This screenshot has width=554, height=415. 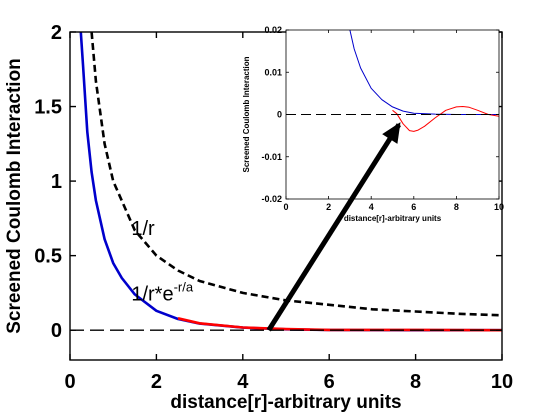 What do you see at coordinates (152, 294) in the screenshot?
I see `label-screened-base: 1/r*e` at bounding box center [152, 294].